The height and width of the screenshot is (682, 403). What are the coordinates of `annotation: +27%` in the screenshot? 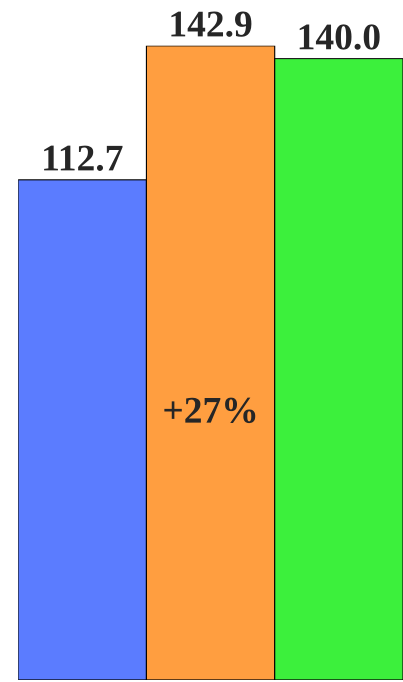 It's located at (210, 411).